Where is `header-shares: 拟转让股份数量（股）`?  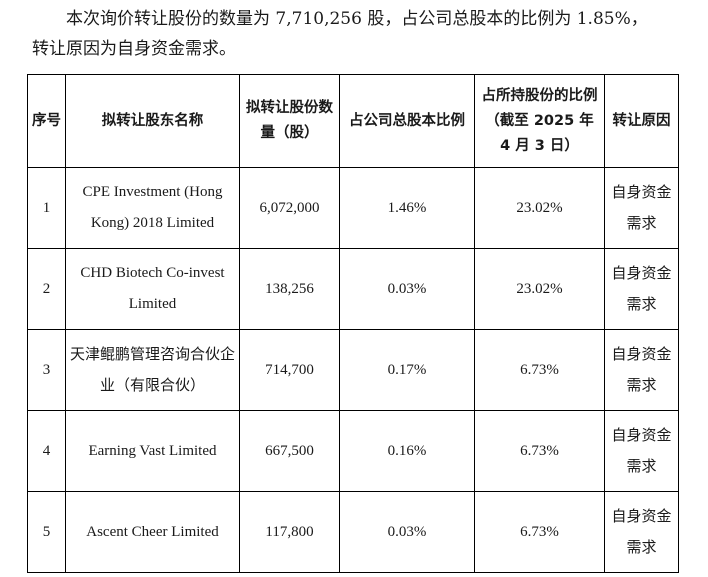 header-shares: 拟转让股份数量（股） is located at coordinates (289, 121).